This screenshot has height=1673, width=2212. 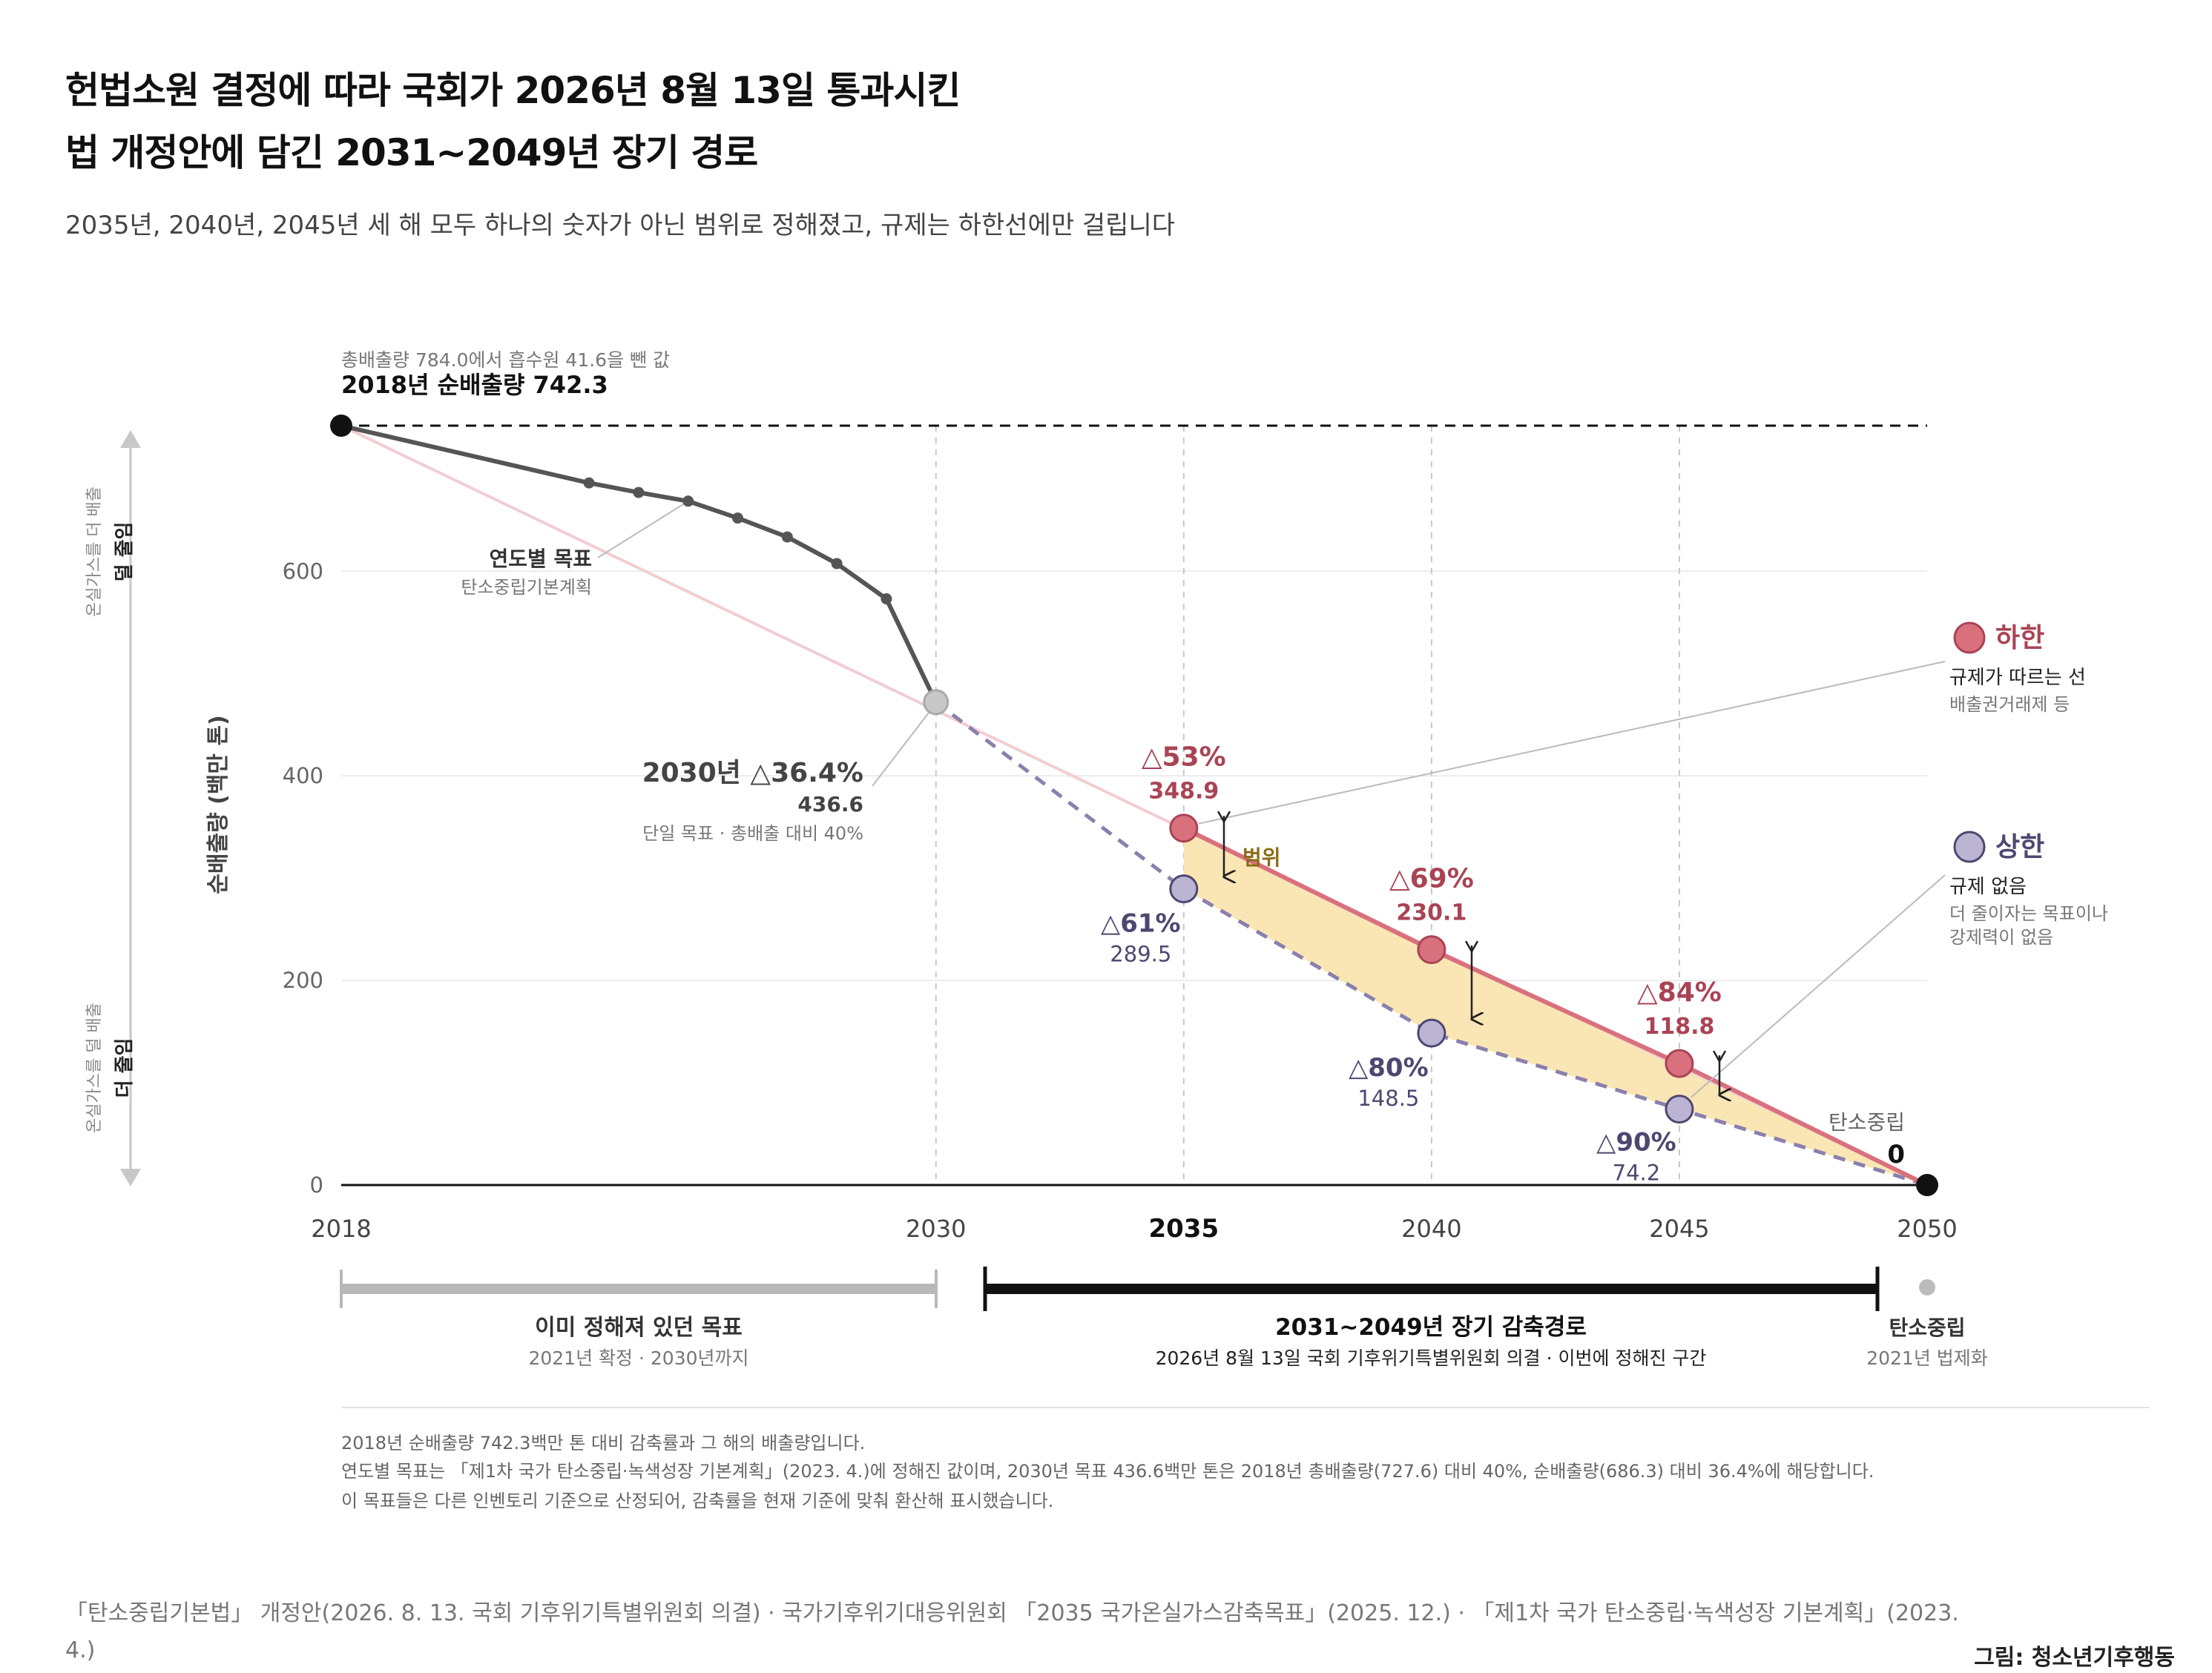 What do you see at coordinates (2020, 847) in the screenshot?
I see `legend-upper-name: 상한` at bounding box center [2020, 847].